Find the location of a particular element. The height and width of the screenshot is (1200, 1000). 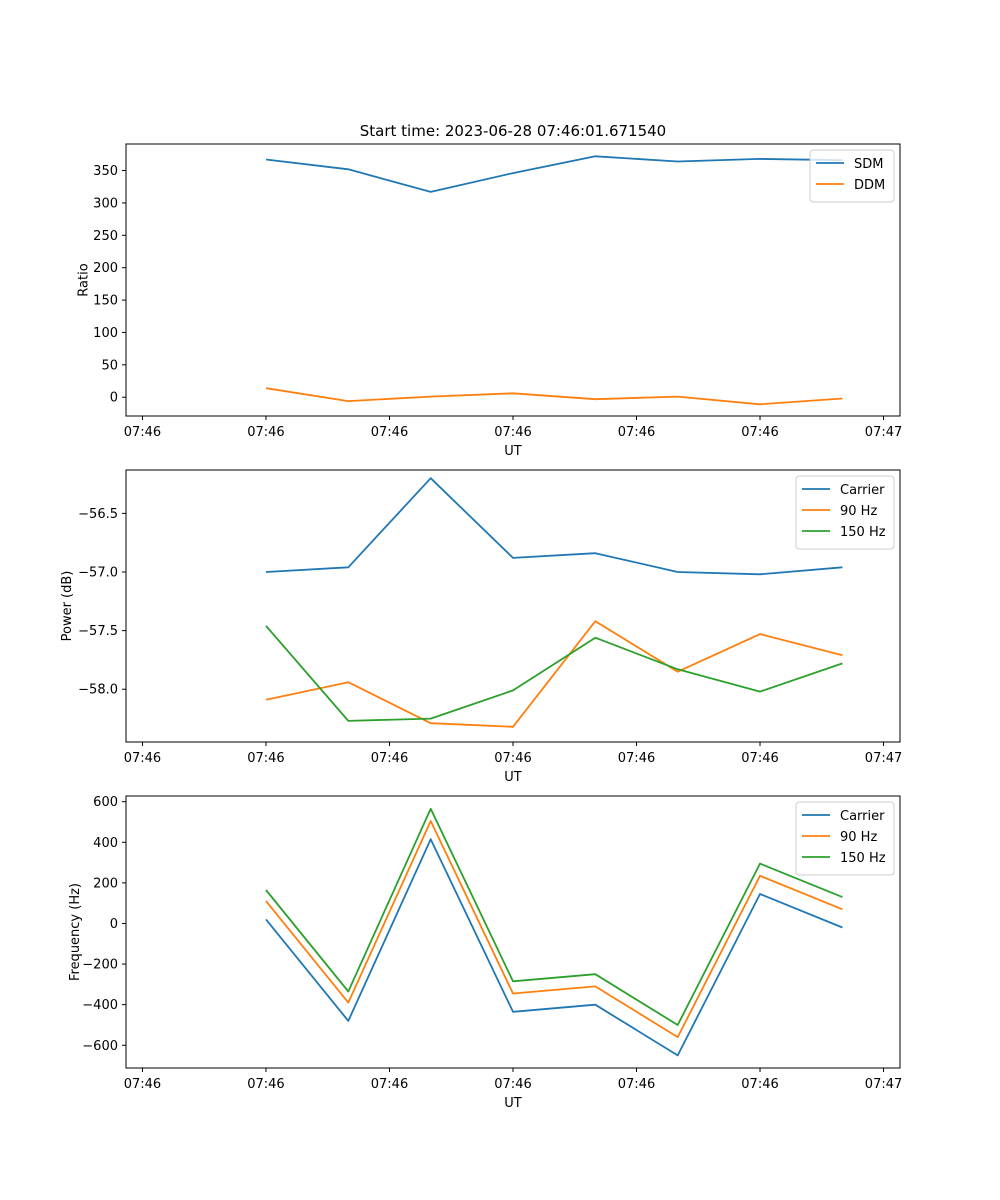

y-tick-label: −56.5 is located at coordinates (98, 514).